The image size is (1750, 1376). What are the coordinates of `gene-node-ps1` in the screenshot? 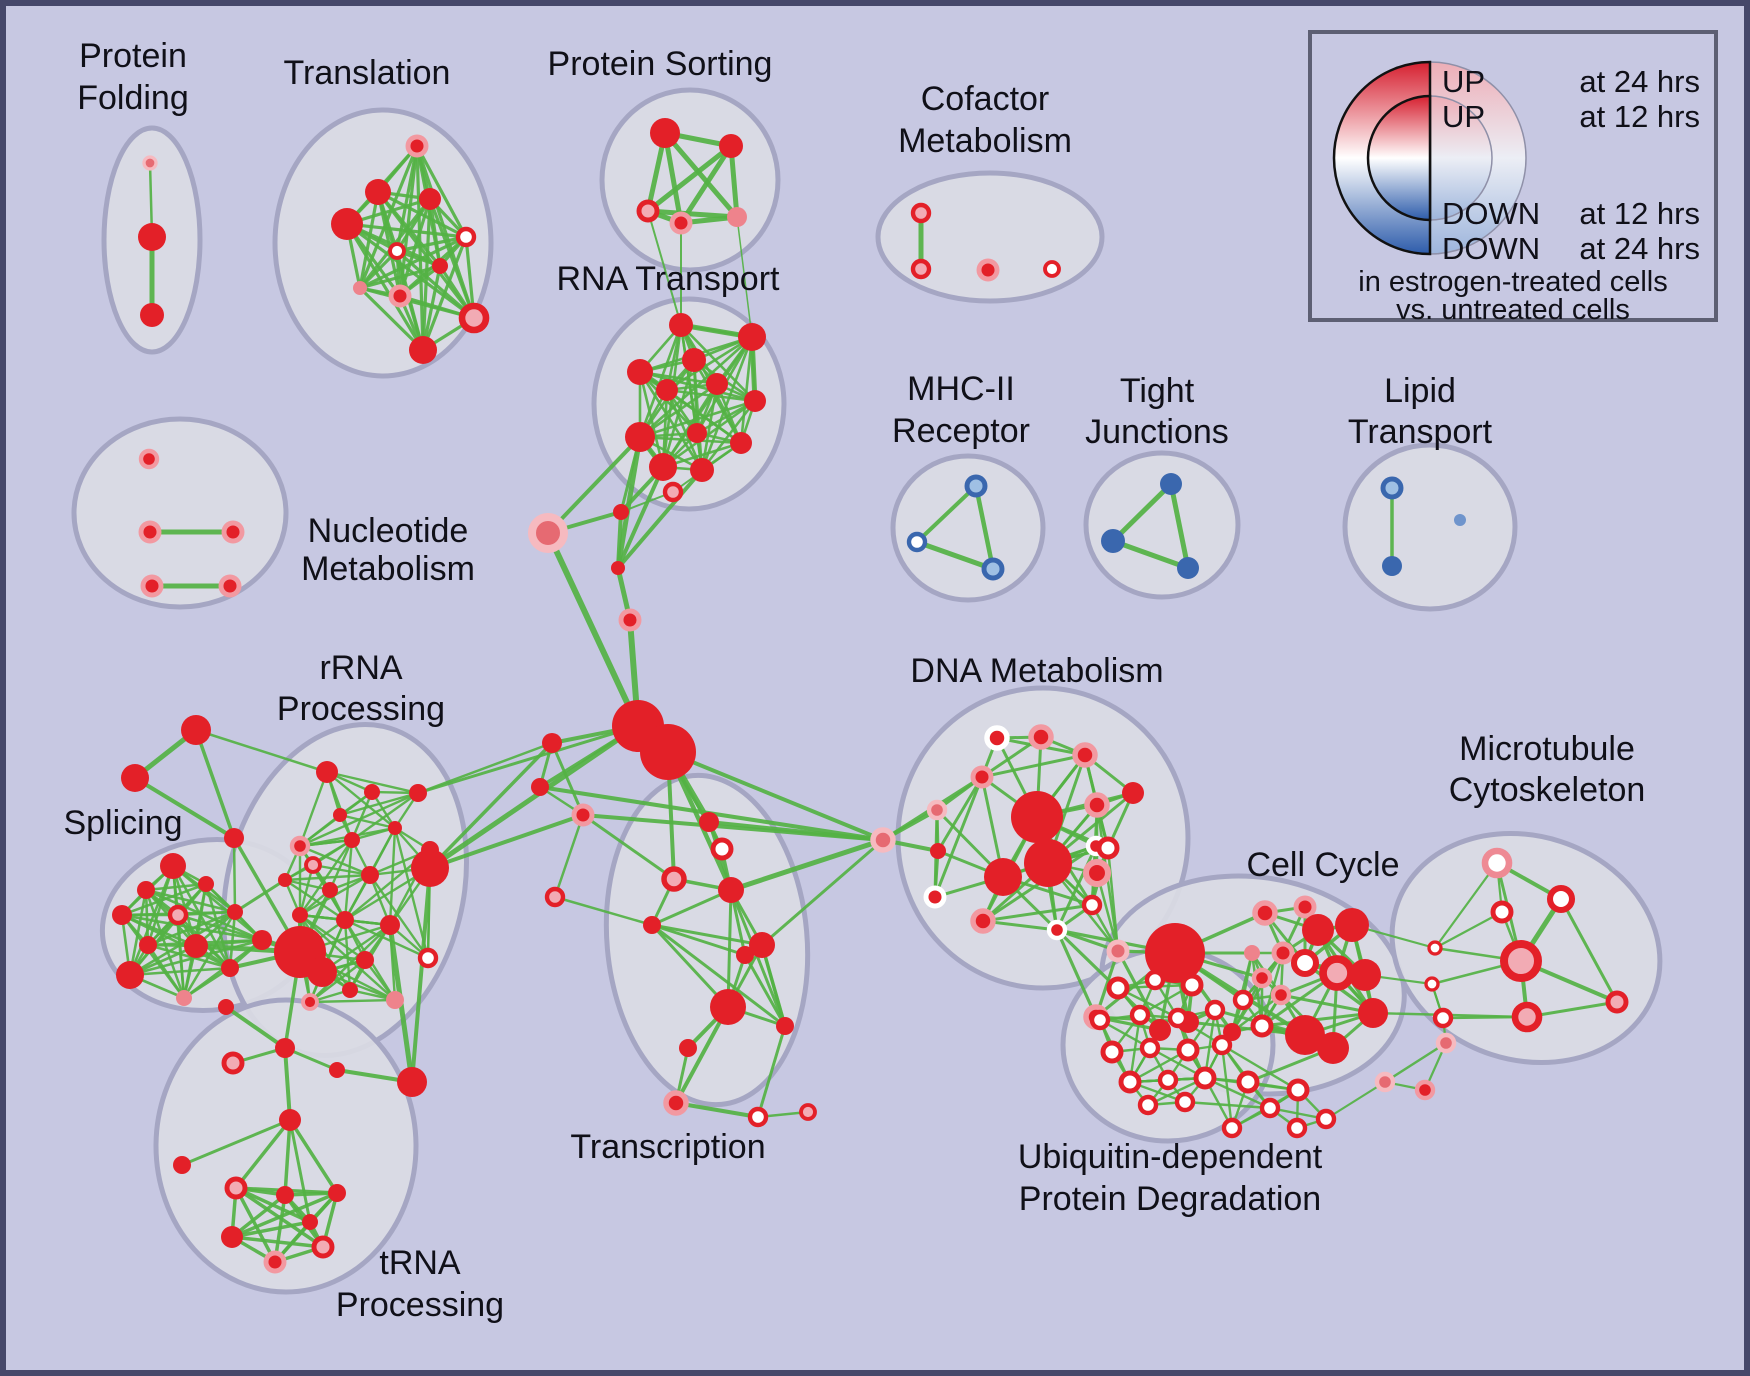 It's located at (665, 133).